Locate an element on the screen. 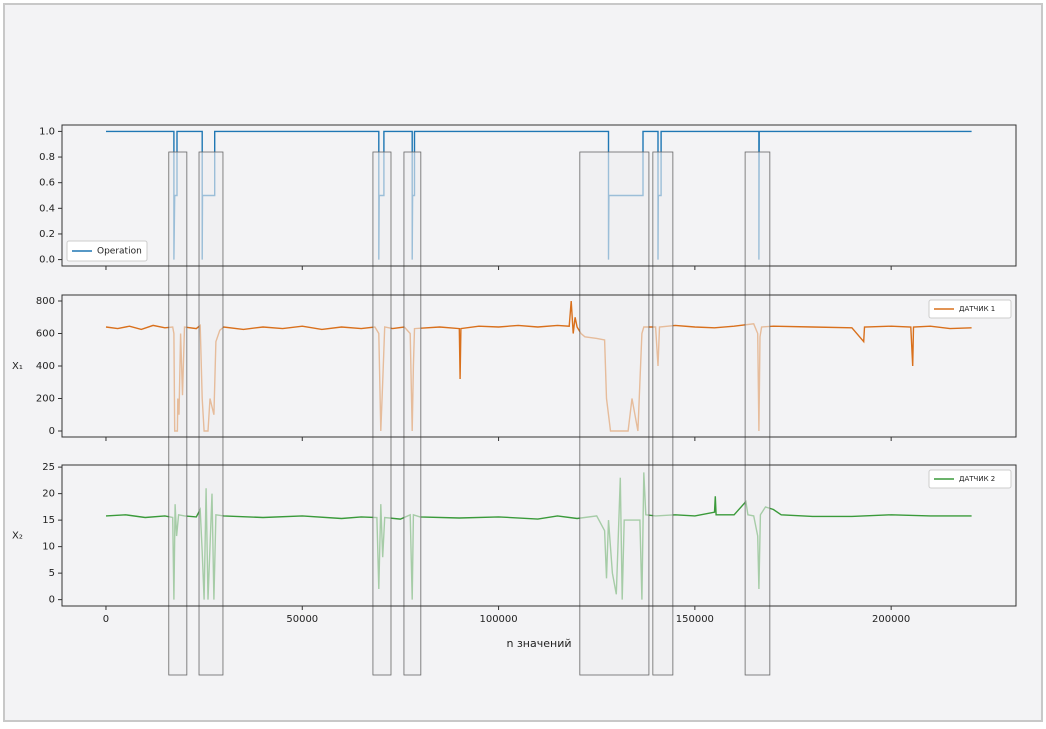 This screenshot has width=1046, height=729. y-tick-label: 0.0 is located at coordinates (47, 260).